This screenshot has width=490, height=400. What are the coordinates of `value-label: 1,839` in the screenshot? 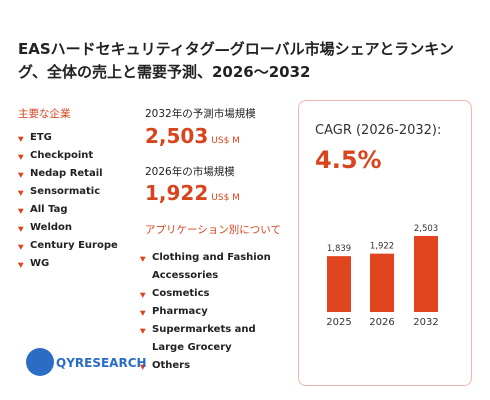 It's located at (339, 249).